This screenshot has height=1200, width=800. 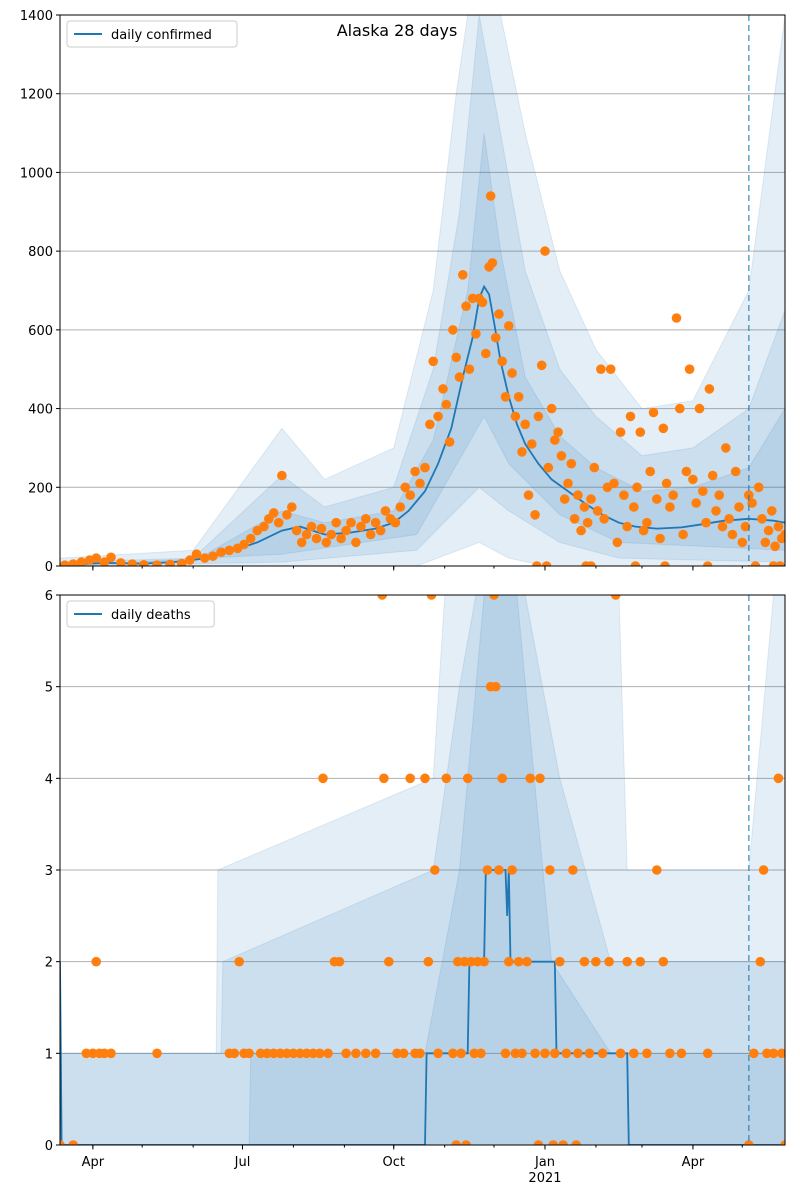 I want to click on y-tick-label: 1200, so click(x=36, y=95).